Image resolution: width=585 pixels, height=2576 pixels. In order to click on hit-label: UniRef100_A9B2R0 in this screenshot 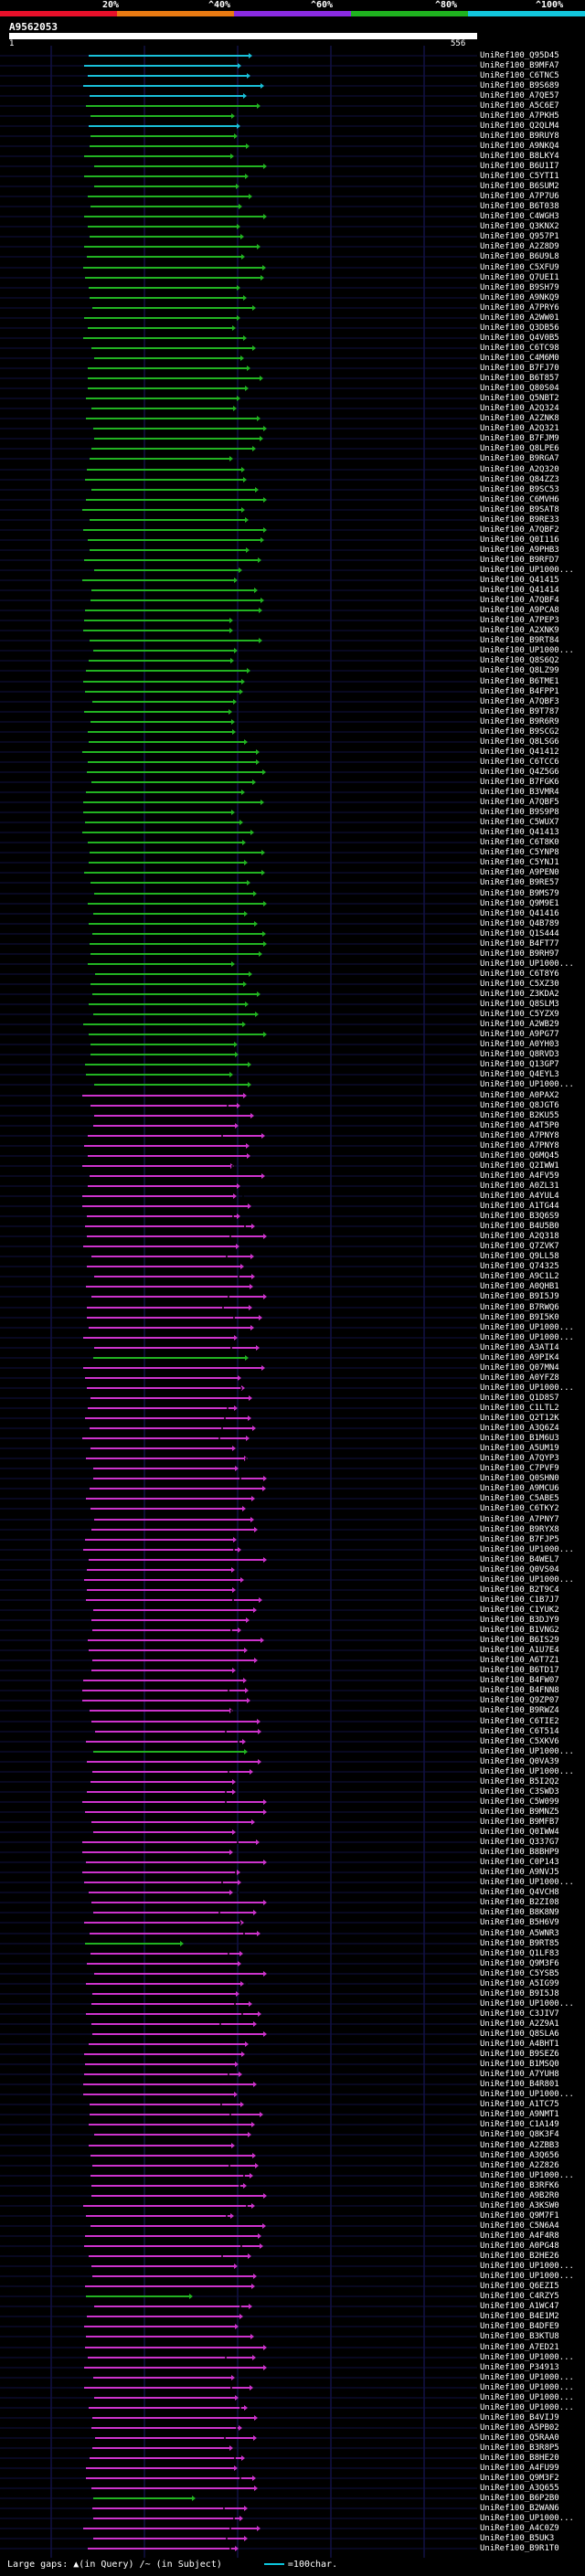, I will do `click(519, 2195)`.